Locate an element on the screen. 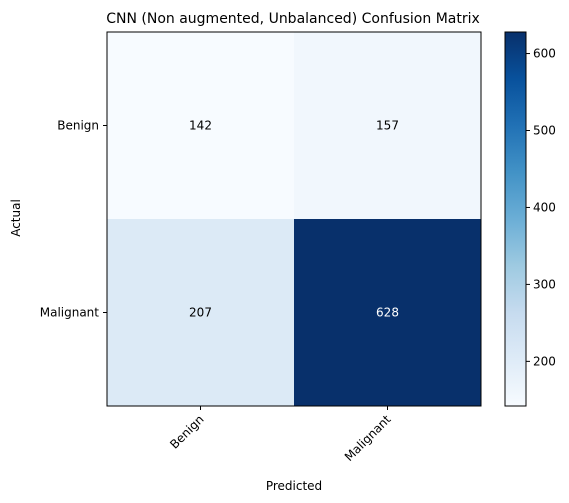 This screenshot has height=503, width=569. x-axis: Benign Malignant is located at coordinates (280, 435).